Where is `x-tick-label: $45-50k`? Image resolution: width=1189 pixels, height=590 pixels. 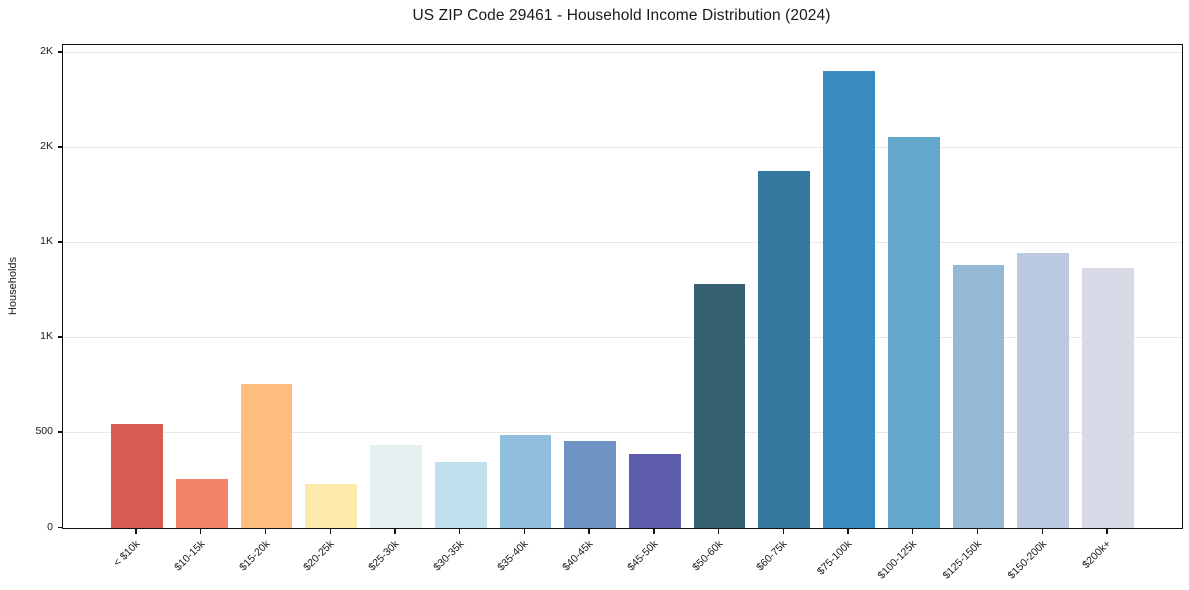 x-tick-label: $45-50k is located at coordinates (643, 556).